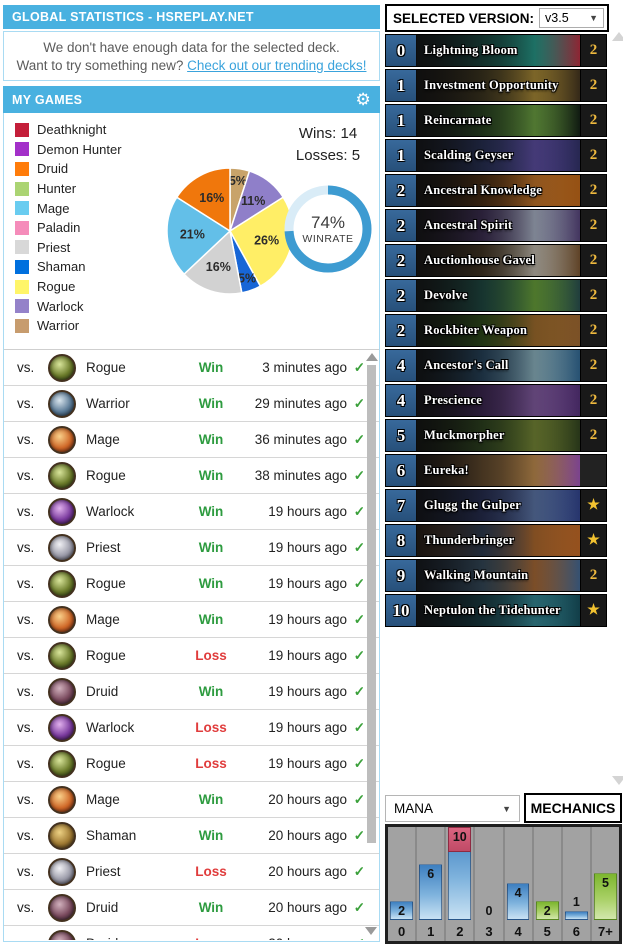  I want to click on cards-scroll-up-icon, so click(617, 36).